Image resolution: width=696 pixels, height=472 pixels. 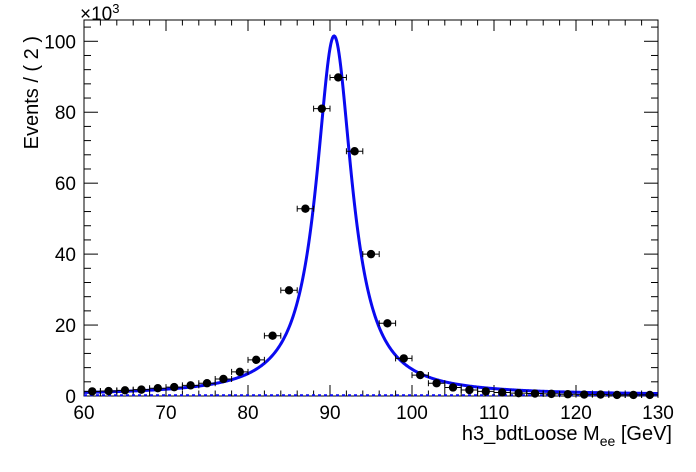 I want to click on x-axis-label: h3_bdtLoose Mee [GeV], so click(x=567, y=436).